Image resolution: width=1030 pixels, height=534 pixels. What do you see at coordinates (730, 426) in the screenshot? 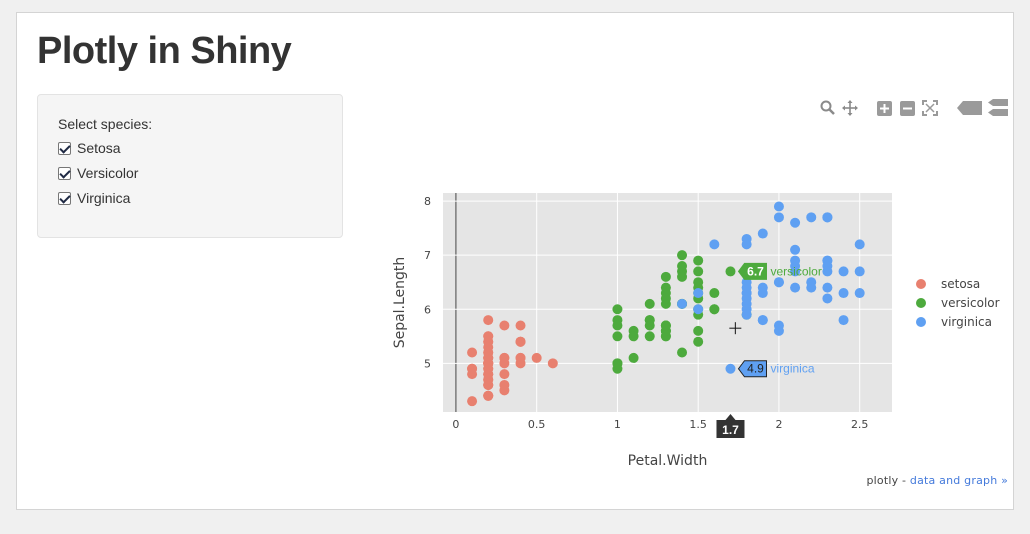
I see `hover-x-label-box` at bounding box center [730, 426].